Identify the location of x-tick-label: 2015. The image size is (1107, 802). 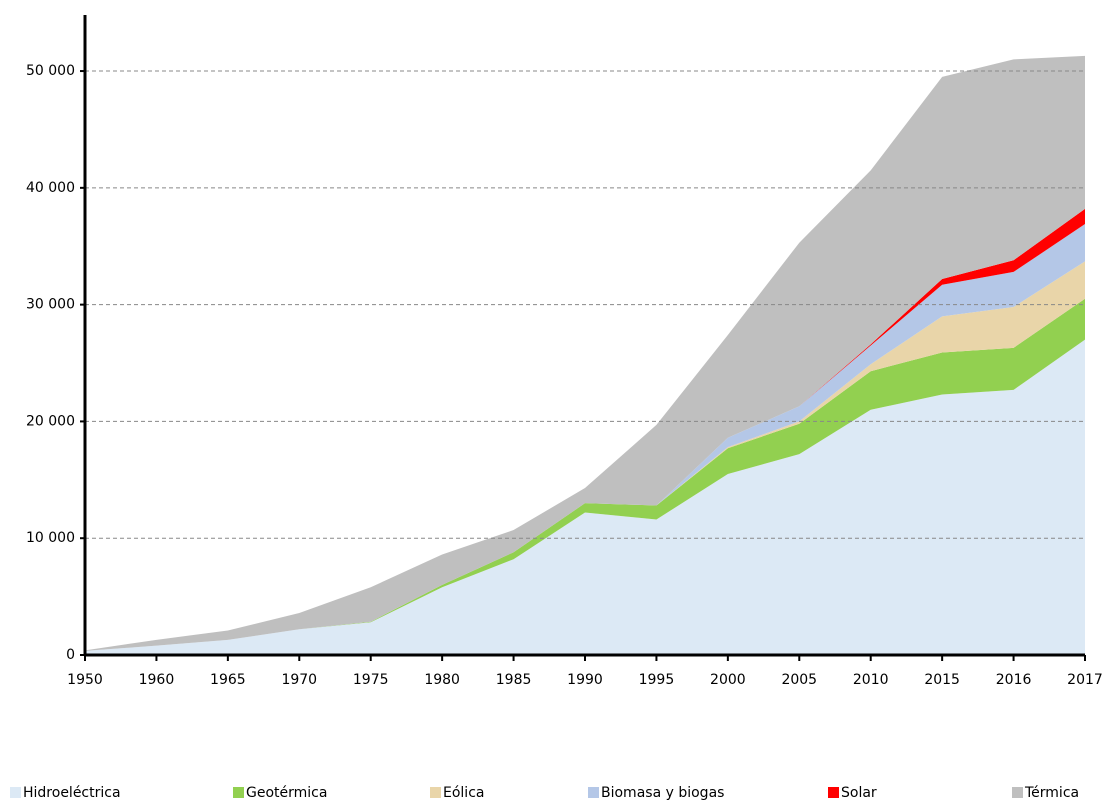
(942, 680).